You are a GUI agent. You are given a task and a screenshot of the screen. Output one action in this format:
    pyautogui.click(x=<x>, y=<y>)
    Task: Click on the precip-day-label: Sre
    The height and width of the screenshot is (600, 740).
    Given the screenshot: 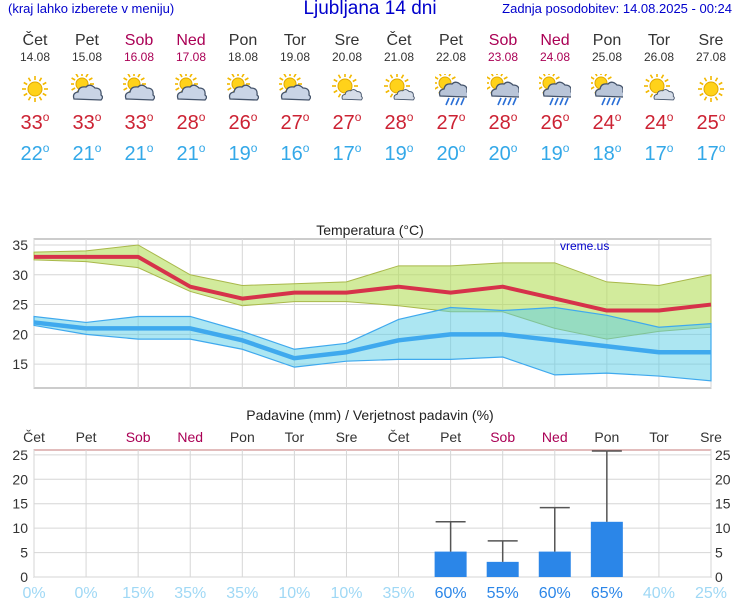 What is the action you would take?
    pyautogui.click(x=347, y=437)
    